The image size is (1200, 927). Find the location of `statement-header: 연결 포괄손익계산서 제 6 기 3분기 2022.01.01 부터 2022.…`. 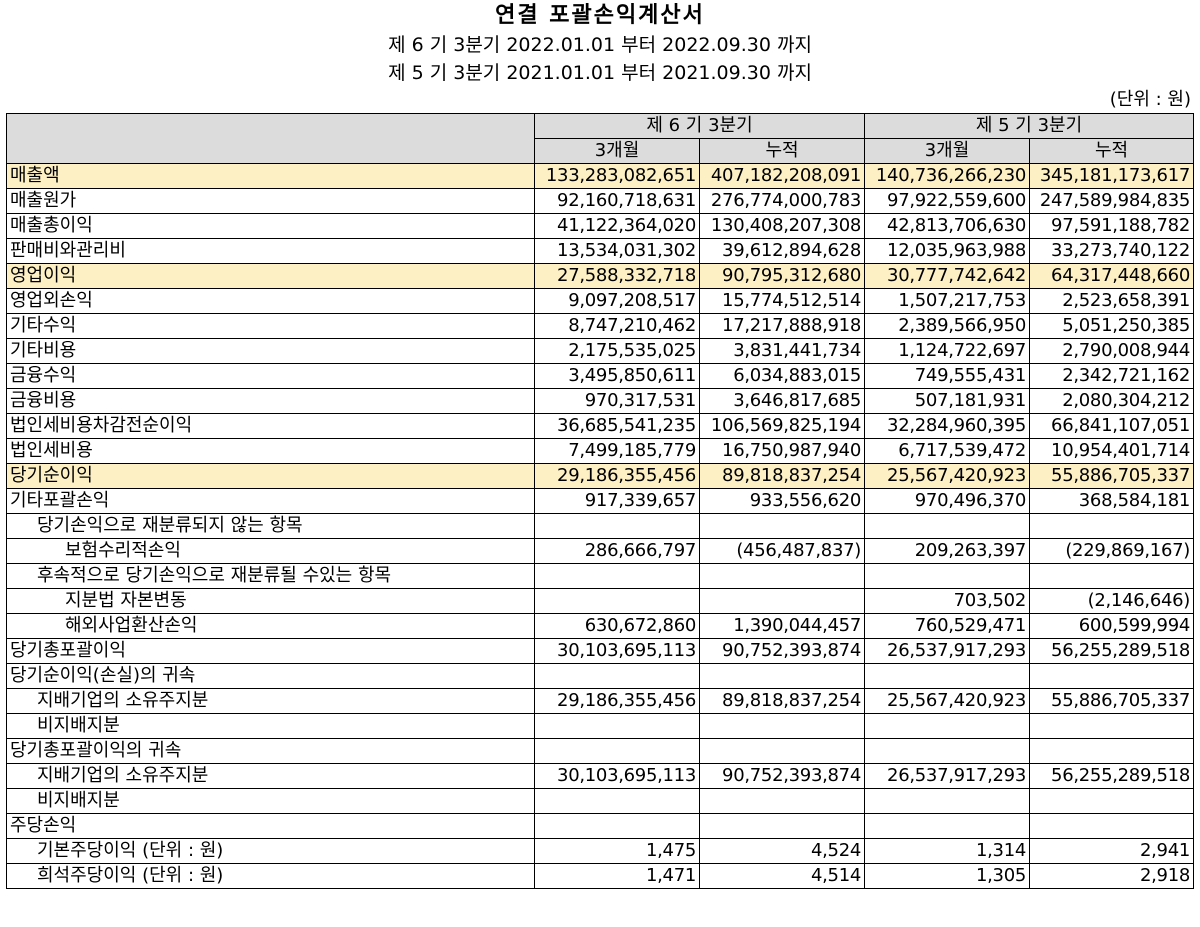

statement-header: 연결 포괄손익계산서 제 6 기 3분기 2022.01.01 부터 2022.… is located at coordinates (600, 44).